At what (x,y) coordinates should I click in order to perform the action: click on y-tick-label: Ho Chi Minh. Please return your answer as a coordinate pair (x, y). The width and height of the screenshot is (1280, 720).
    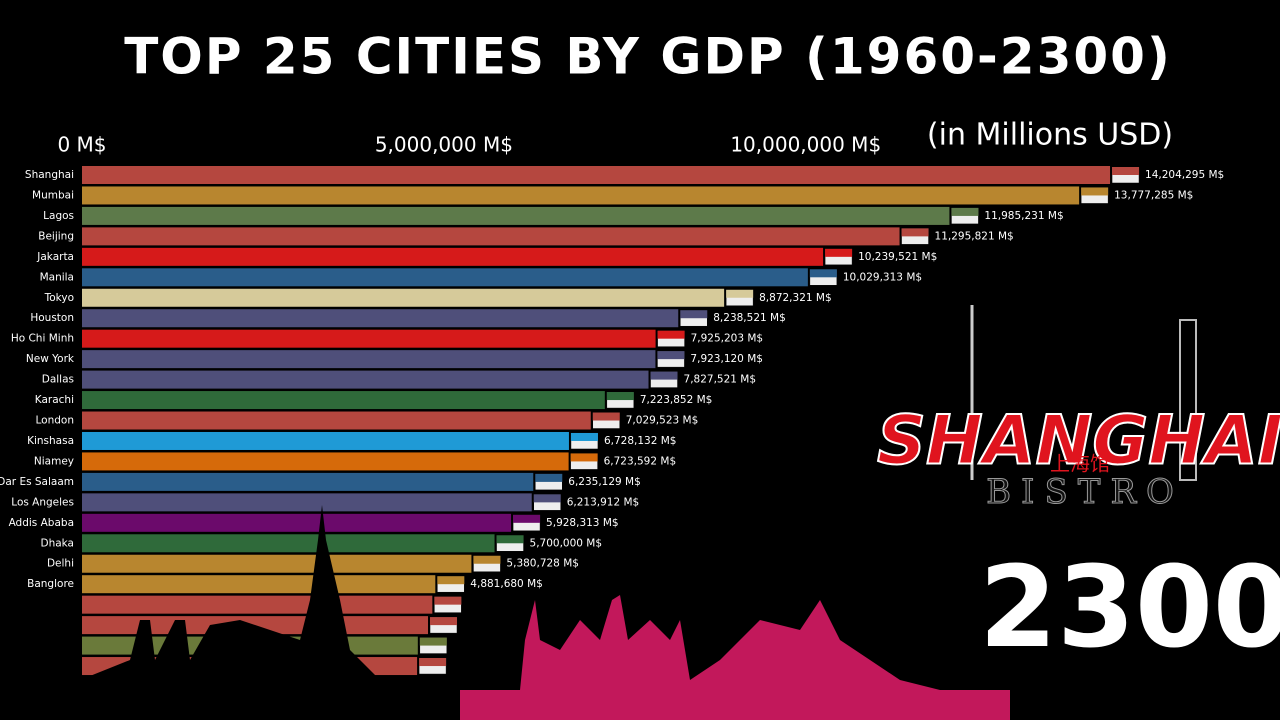
    Looking at the image, I should click on (42, 339).